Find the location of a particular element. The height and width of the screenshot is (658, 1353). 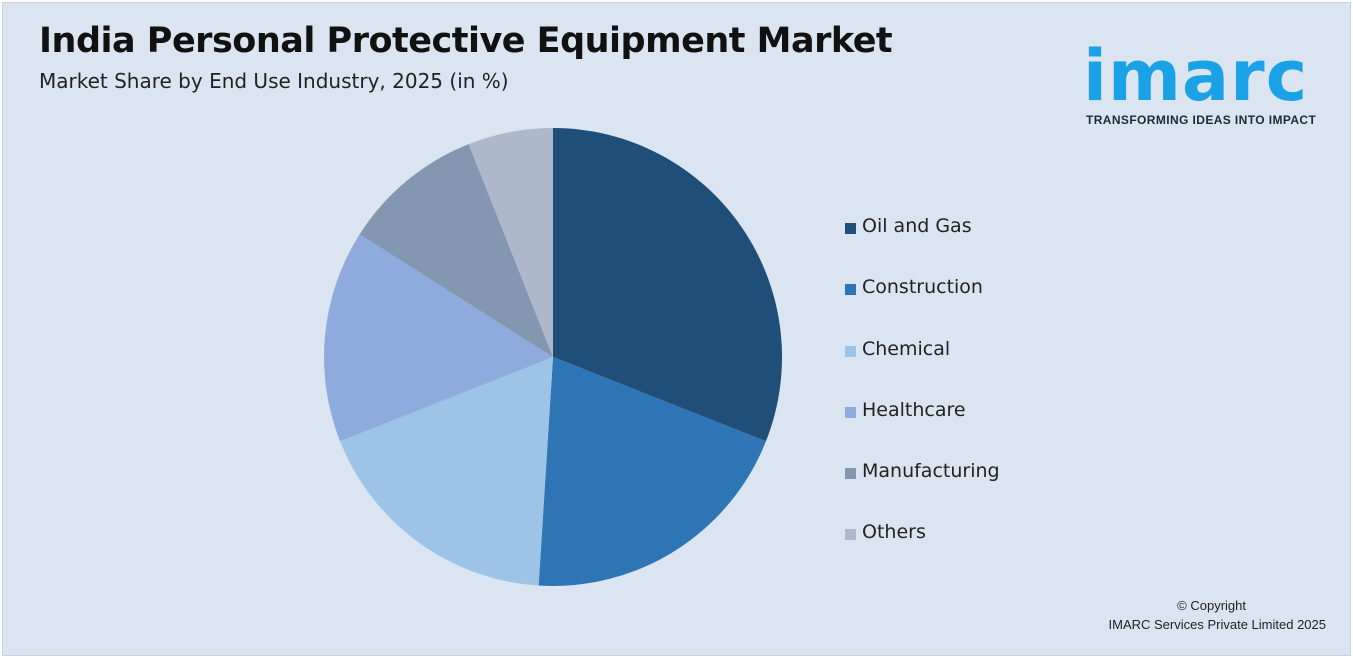

pie-slice-healthcare is located at coordinates (438, 338).